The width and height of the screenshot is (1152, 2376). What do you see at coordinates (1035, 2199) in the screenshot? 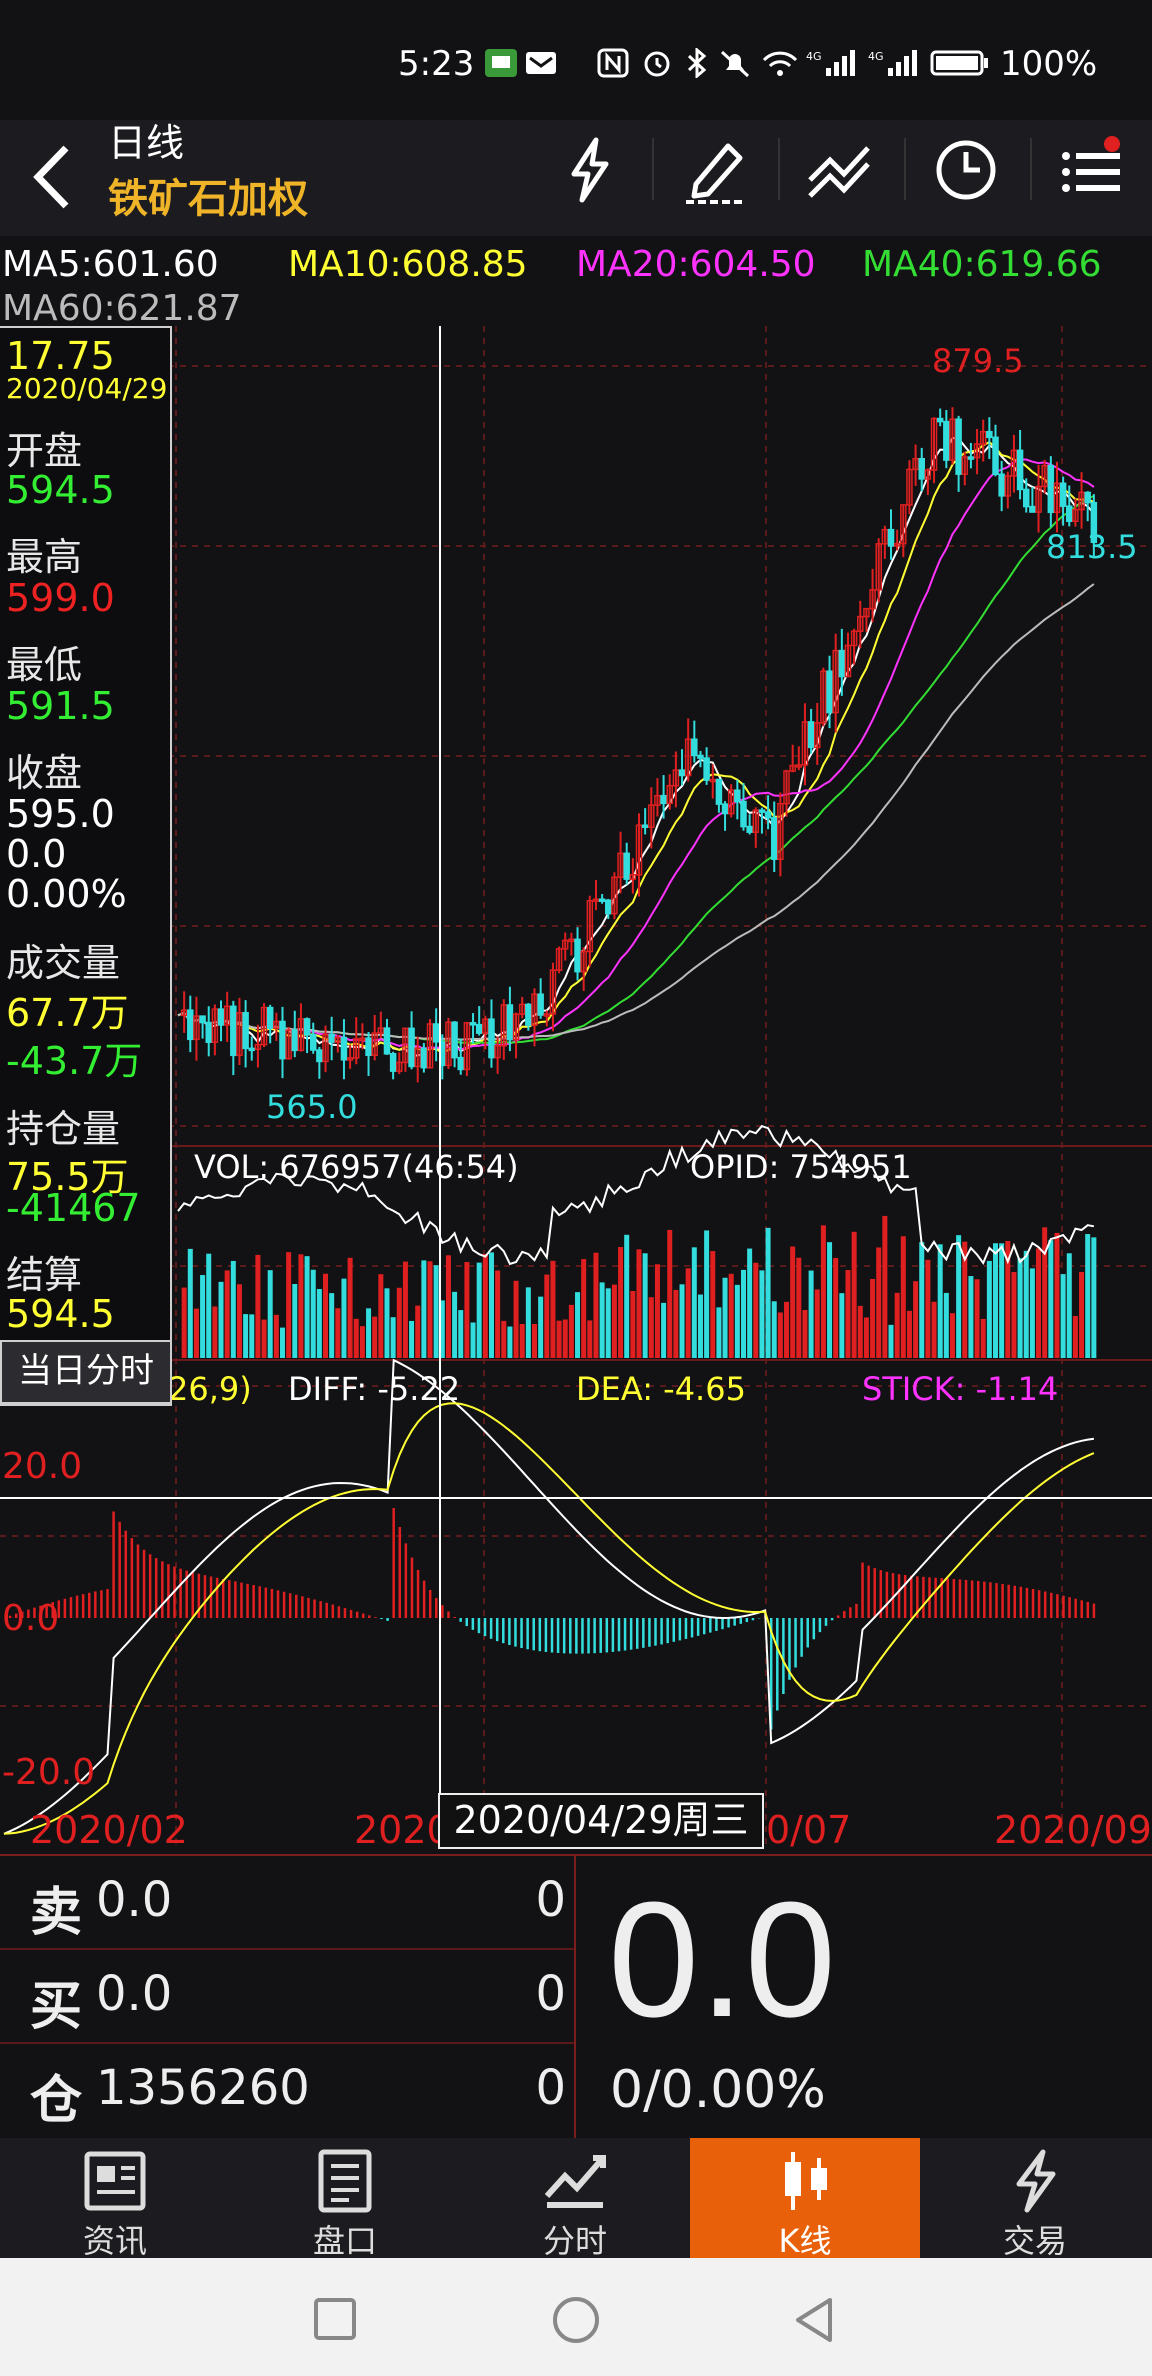
I see `tab-trade: 交易` at bounding box center [1035, 2199].